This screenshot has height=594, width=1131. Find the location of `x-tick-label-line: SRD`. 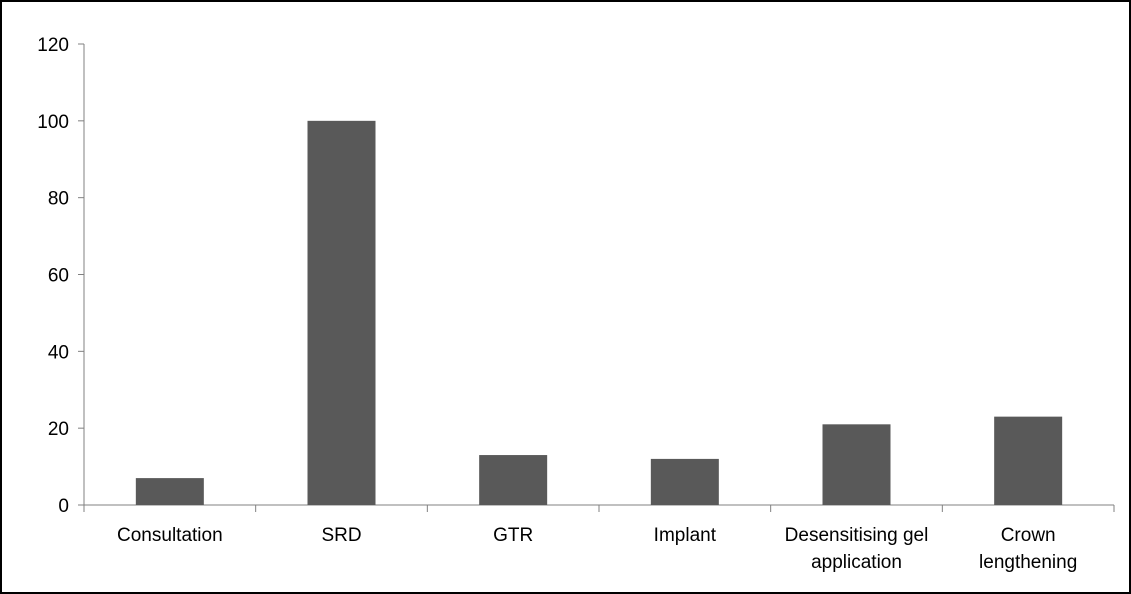

x-tick-label-line: SRD is located at coordinates (341, 535).